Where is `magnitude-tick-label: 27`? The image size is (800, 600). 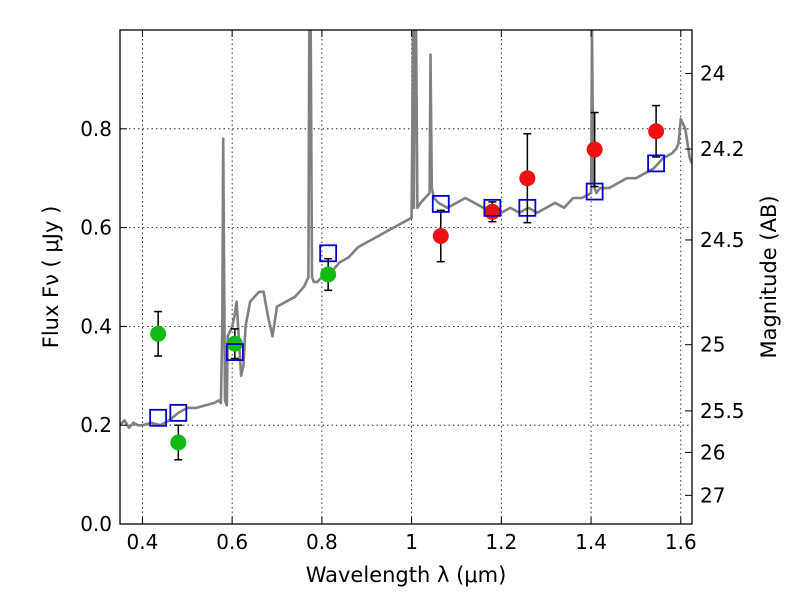
magnitude-tick-label: 27 is located at coordinates (712, 495).